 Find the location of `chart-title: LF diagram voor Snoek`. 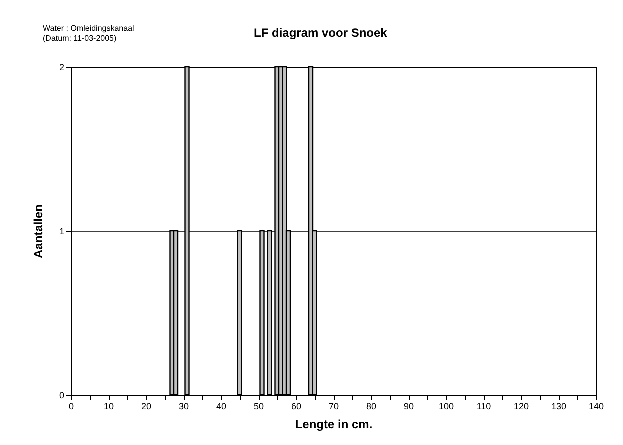

chart-title: LF diagram voor Snoek is located at coordinates (321, 33).